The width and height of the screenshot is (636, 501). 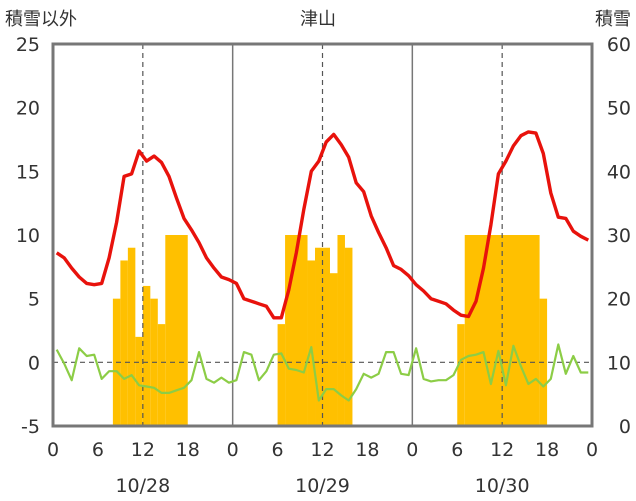 What do you see at coordinates (619, 172) in the screenshot?
I see `right-tick-label: 40` at bounding box center [619, 172].